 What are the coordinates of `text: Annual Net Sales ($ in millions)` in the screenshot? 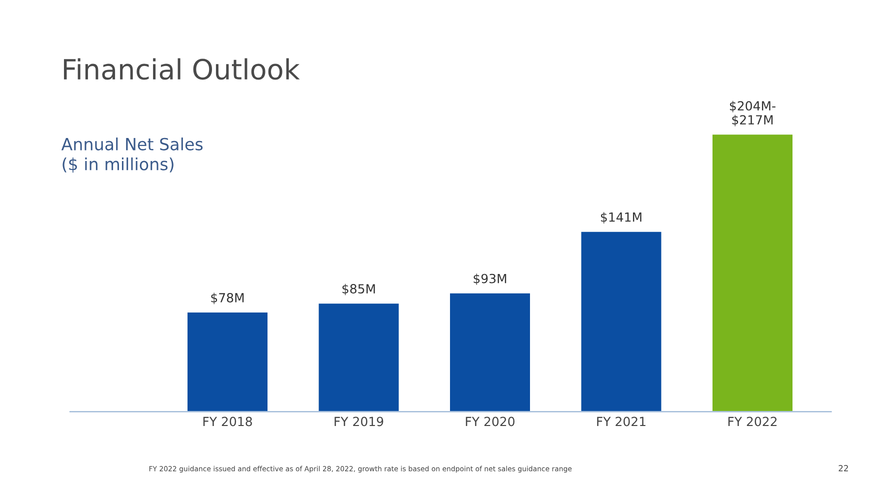 It's located at (132, 155).